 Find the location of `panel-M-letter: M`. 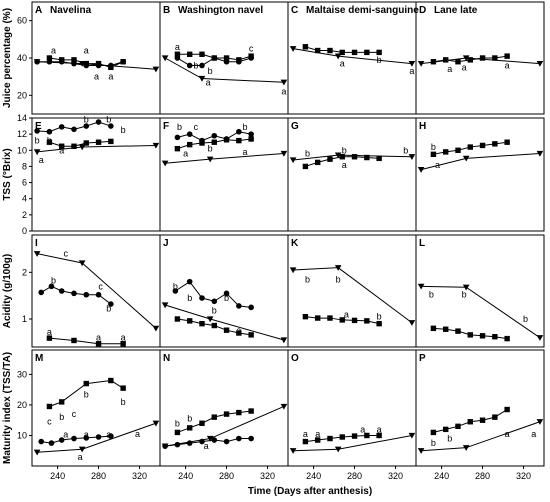

panel-M-letter: M is located at coordinates (39, 358).